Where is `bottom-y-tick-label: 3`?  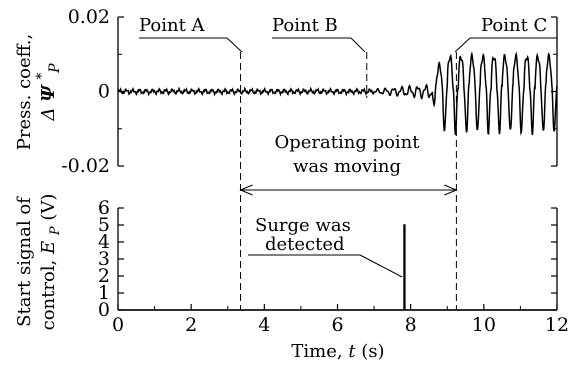 bottom-y-tick-label: 3 is located at coordinates (104, 259).